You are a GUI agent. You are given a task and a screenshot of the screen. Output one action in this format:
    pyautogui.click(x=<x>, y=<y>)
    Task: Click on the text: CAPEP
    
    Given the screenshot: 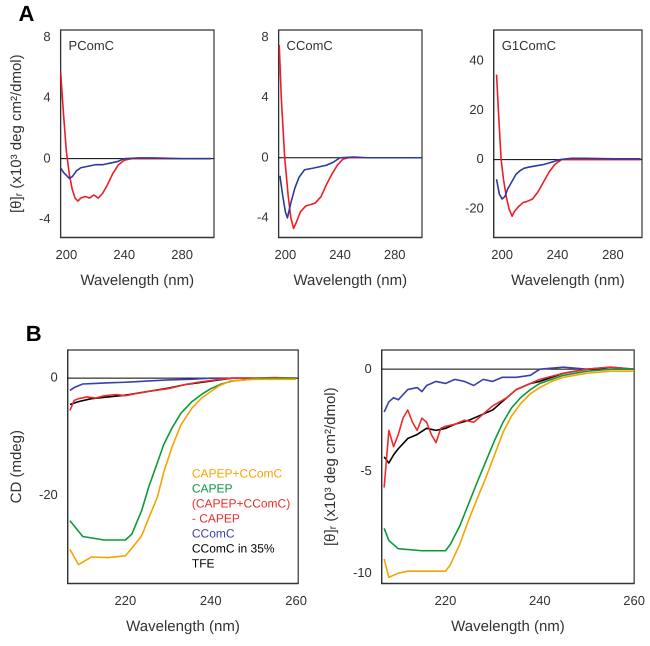 What is the action you would take?
    pyautogui.click(x=212, y=489)
    